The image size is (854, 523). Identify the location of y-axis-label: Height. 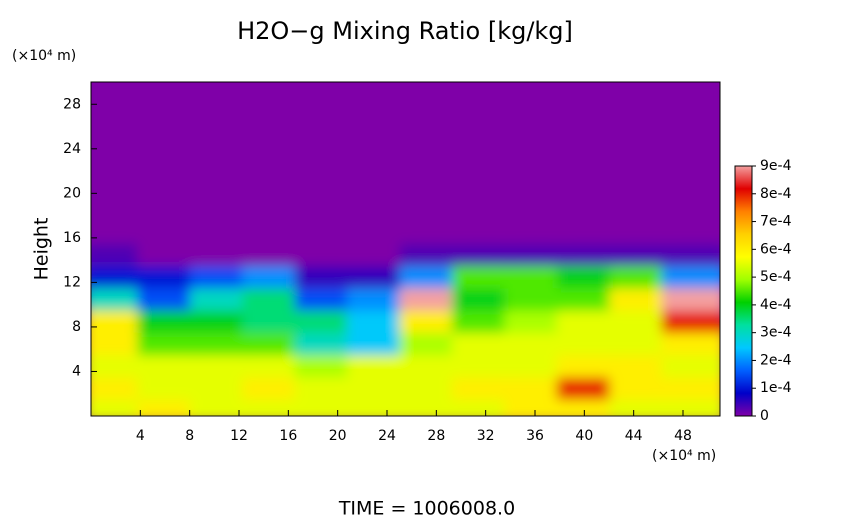
(42, 249).